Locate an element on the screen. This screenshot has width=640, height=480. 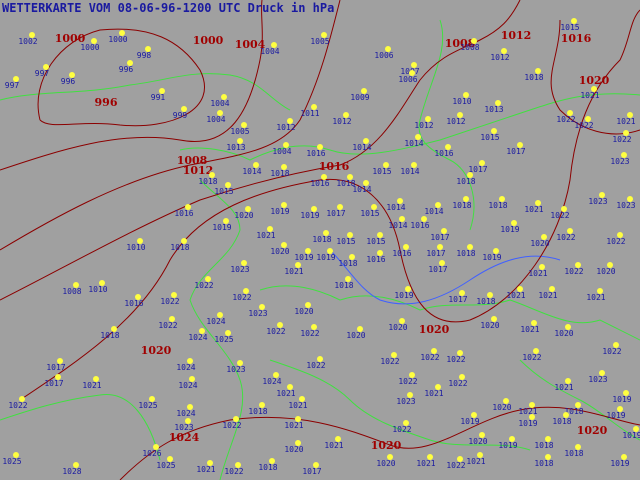
station-pressure: 996 is located at coordinates (68, 81).